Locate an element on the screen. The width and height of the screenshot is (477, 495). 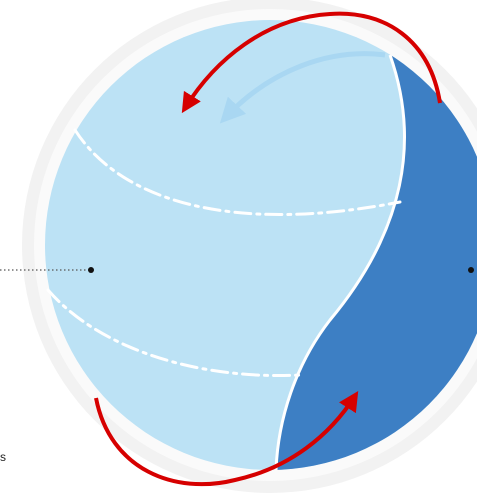
right-axis-dot is located at coordinates (471, 270).